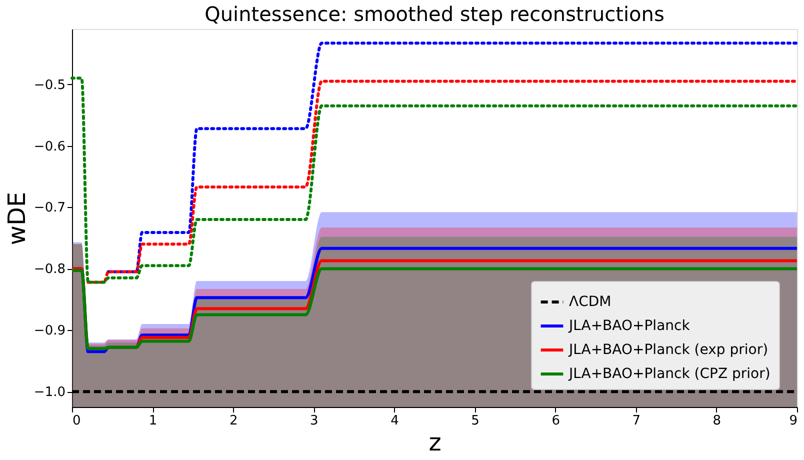 The height and width of the screenshot is (460, 804). I want to click on y-tick-label: −0.6, so click(50, 146).